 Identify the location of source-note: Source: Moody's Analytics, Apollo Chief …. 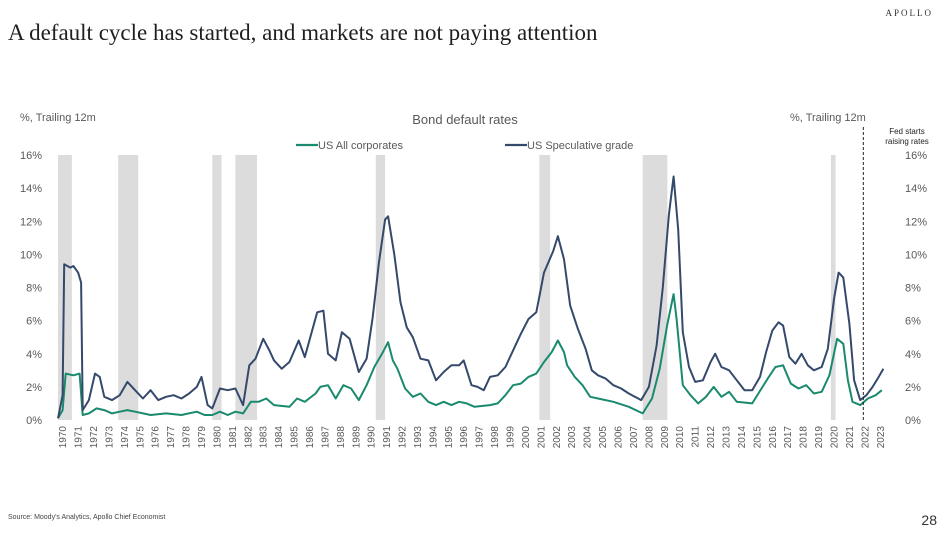
(87, 517).